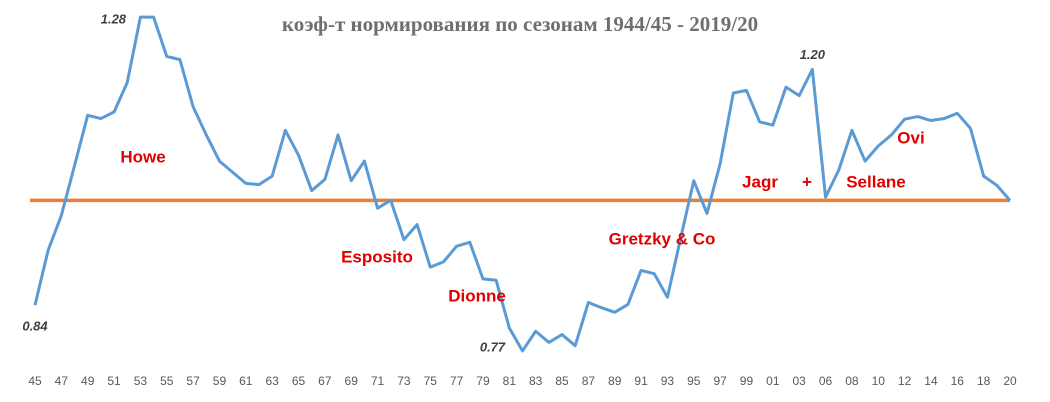 This screenshot has height=402, width=1050. What do you see at coordinates (589, 381) in the screenshot?
I see `x-tick-label: 87` at bounding box center [589, 381].